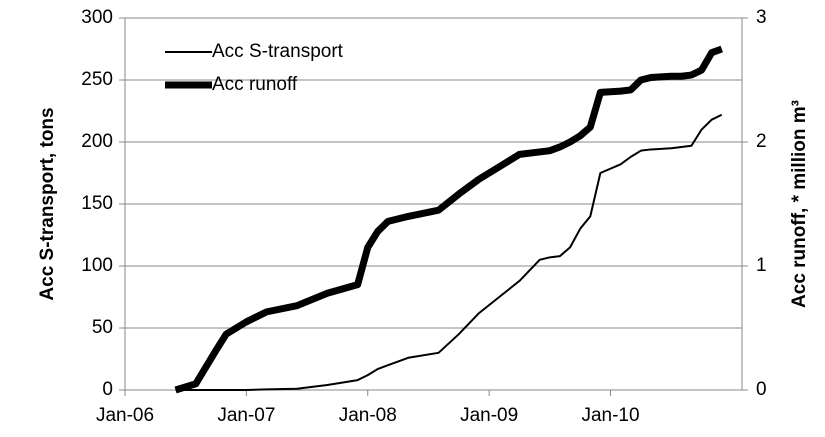  Describe the element at coordinates (125, 415) in the screenshot. I see `x-tick-label: Jan-06` at that location.